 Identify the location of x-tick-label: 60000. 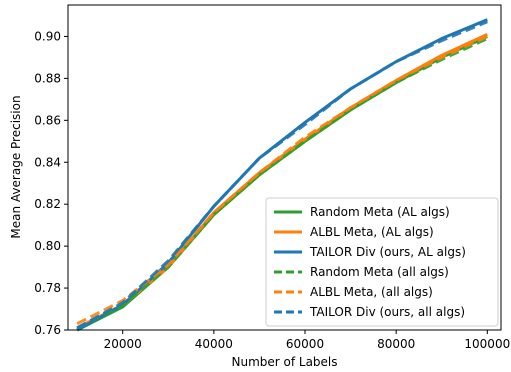
(305, 344).